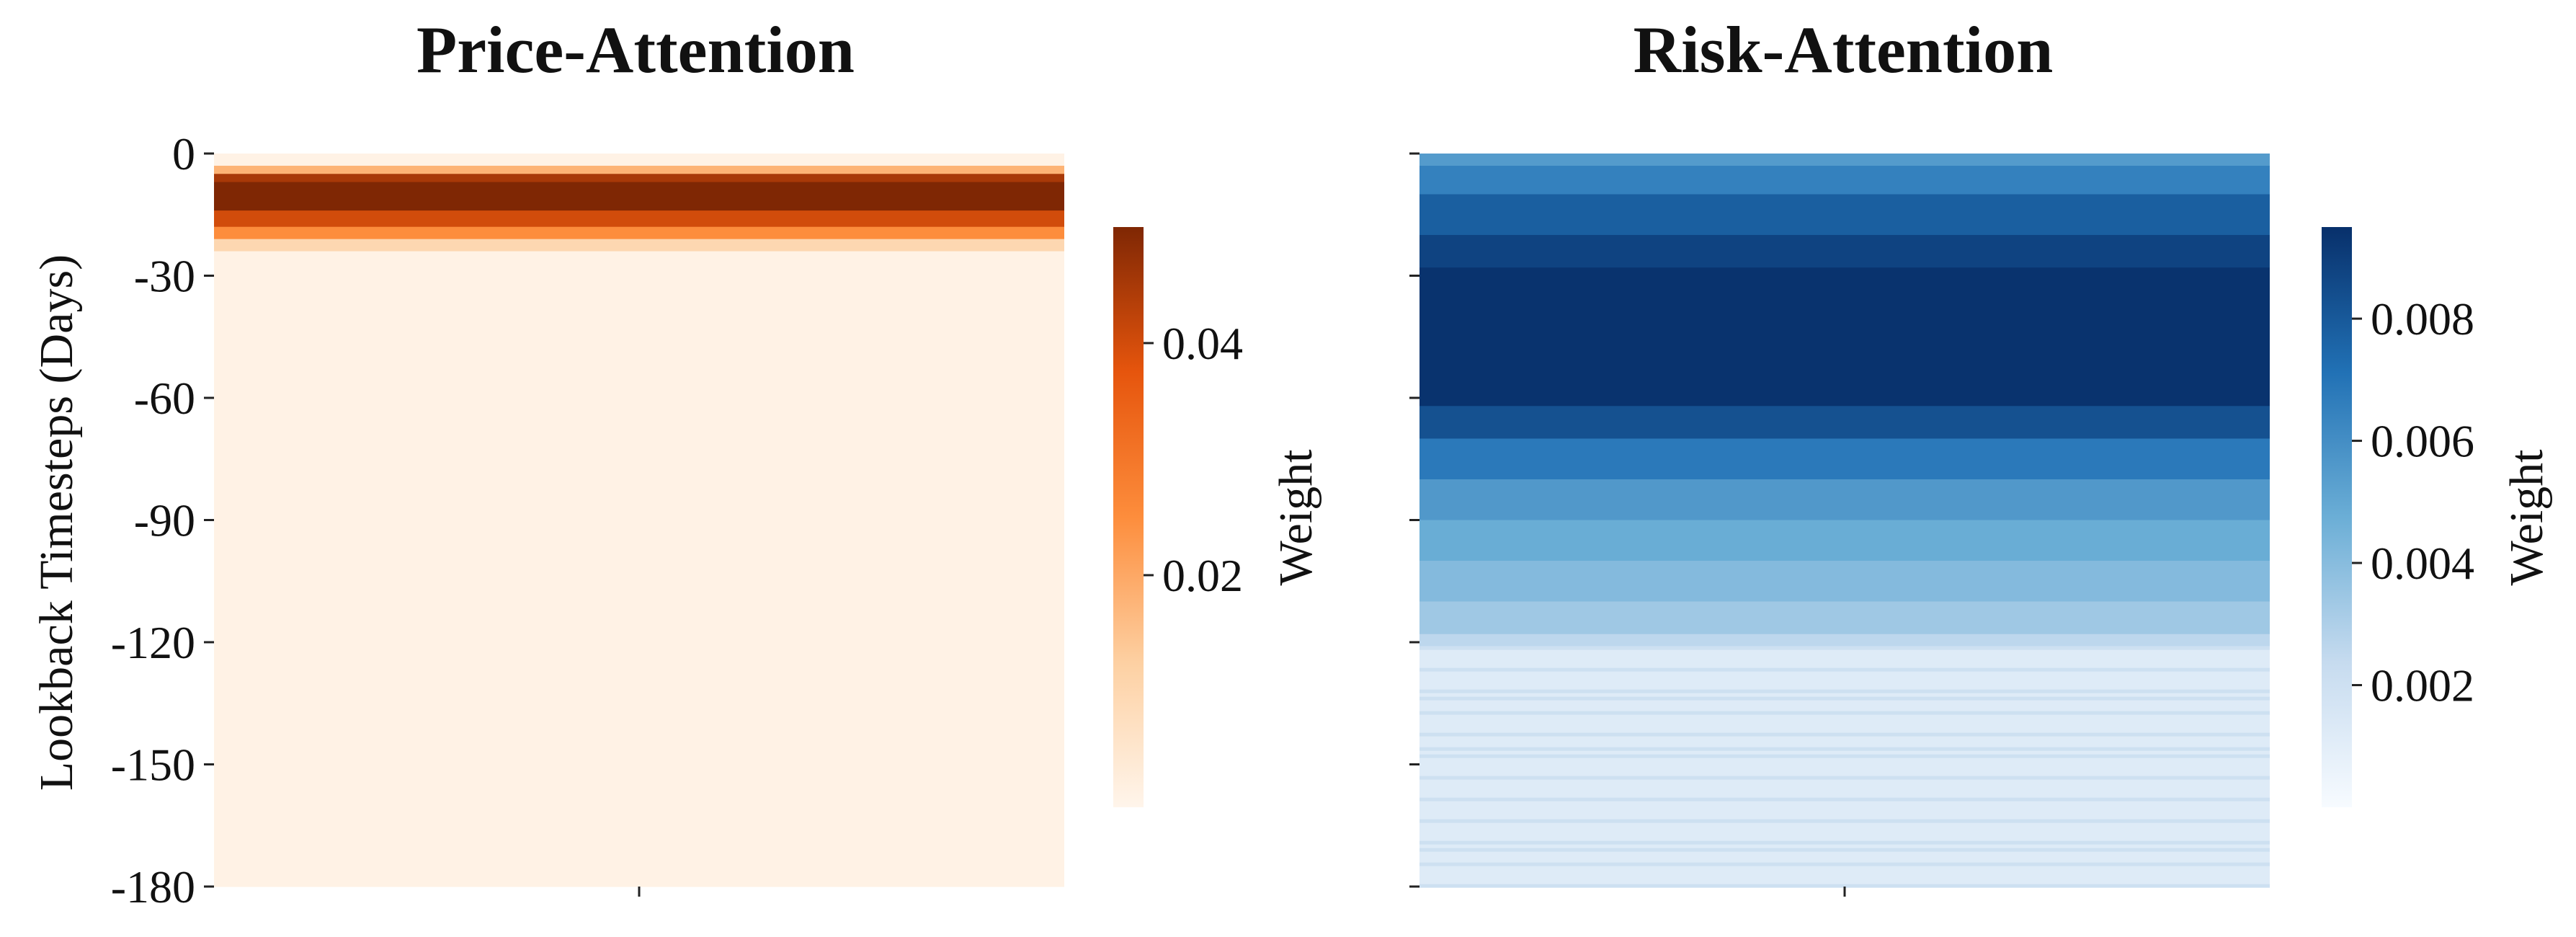 The height and width of the screenshot is (937, 2576). I want to click on risk-attention-colorbar-tick-label: 0.006, so click(2422, 441).